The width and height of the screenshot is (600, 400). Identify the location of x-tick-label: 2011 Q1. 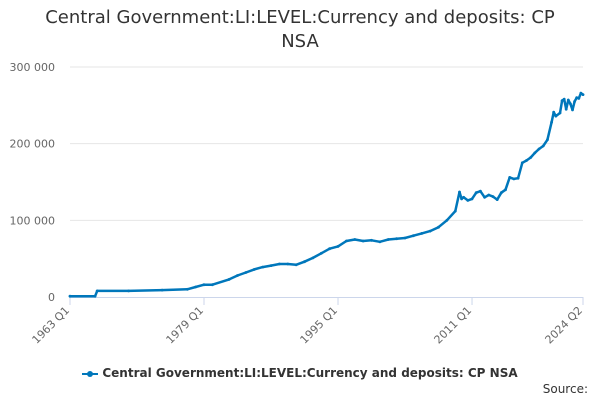
(453, 325).